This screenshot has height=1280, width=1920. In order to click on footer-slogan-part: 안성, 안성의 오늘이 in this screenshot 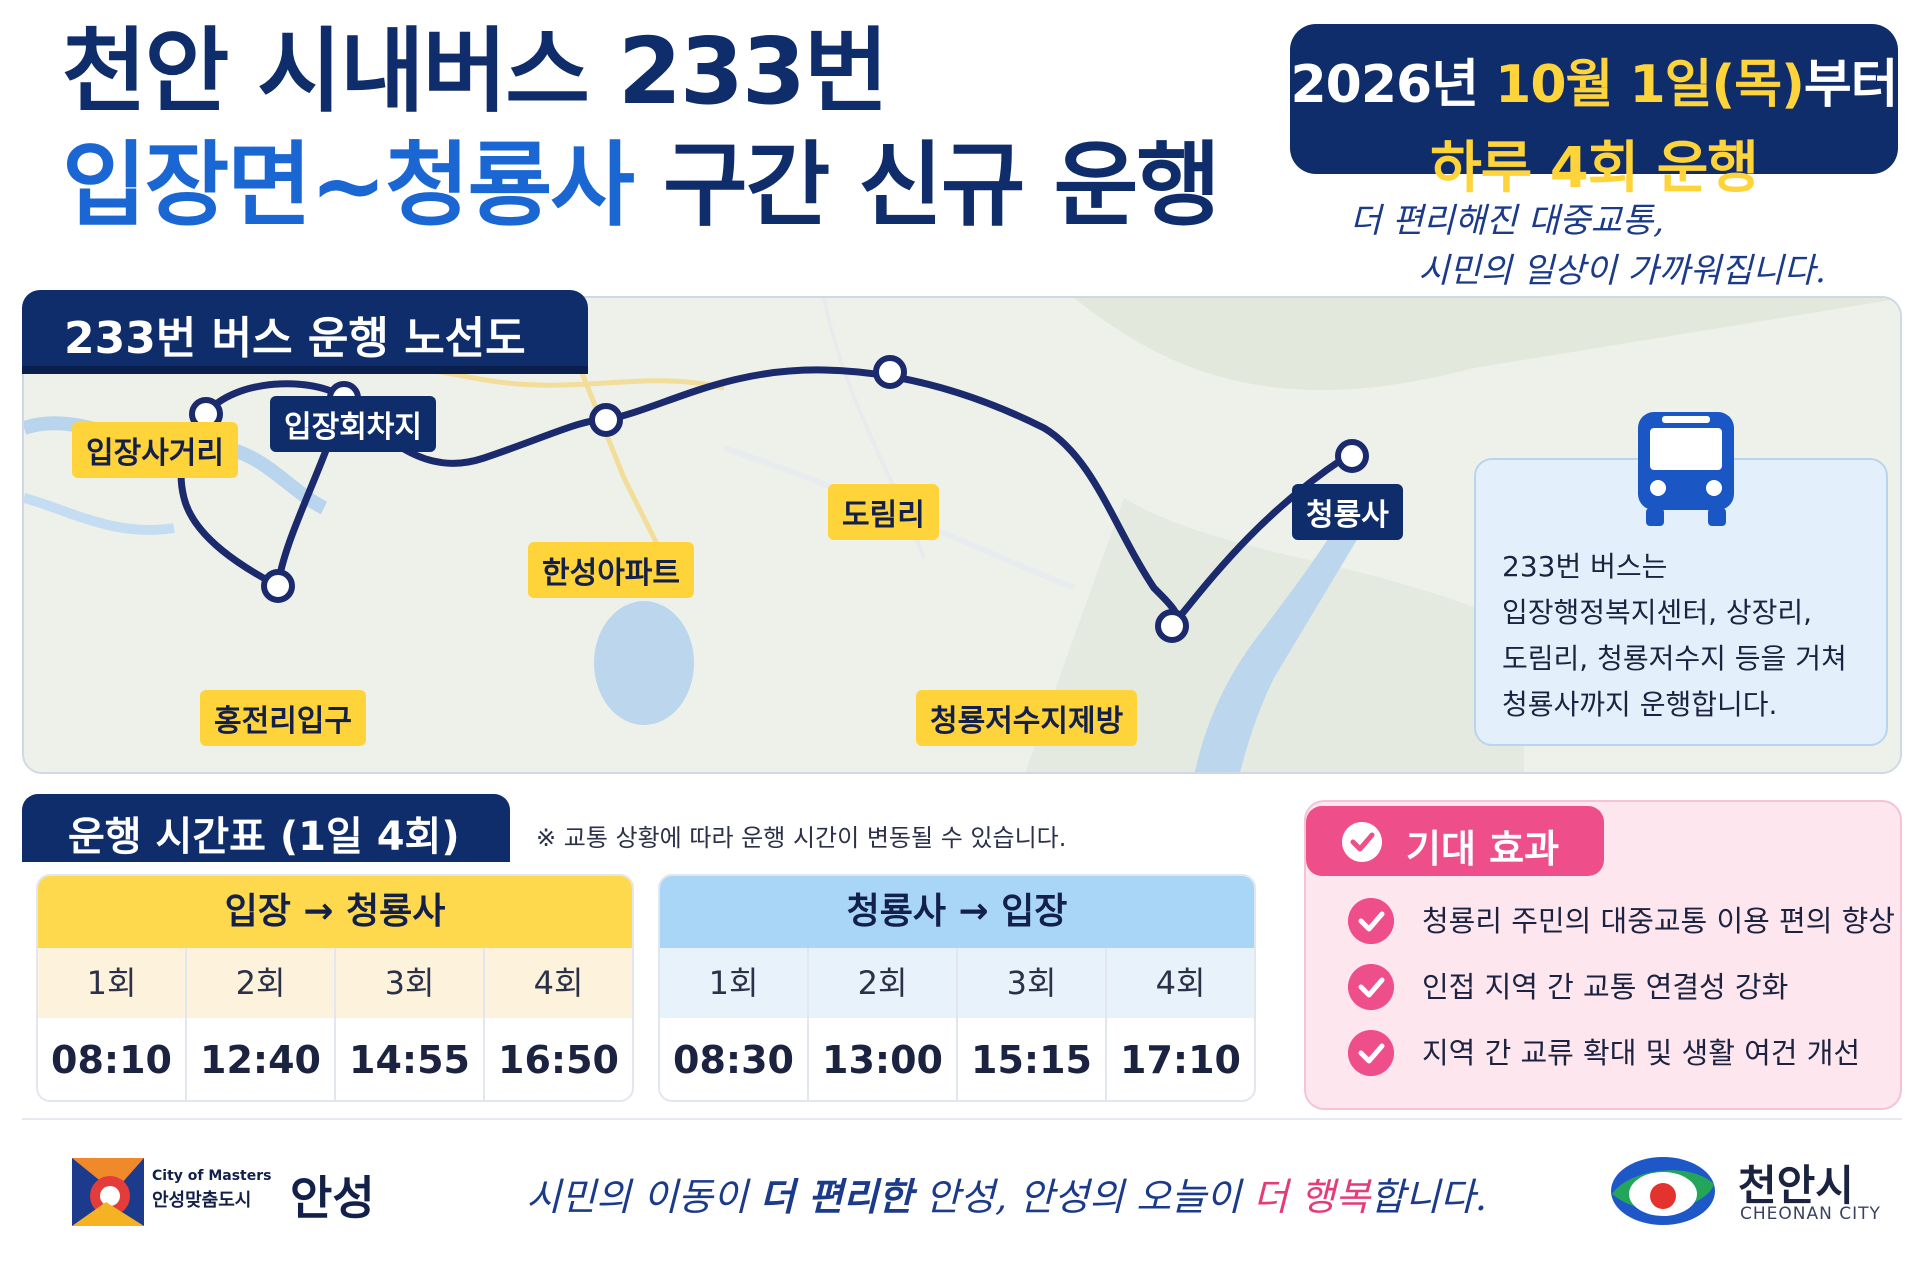, I will do `click(1083, 1197)`.